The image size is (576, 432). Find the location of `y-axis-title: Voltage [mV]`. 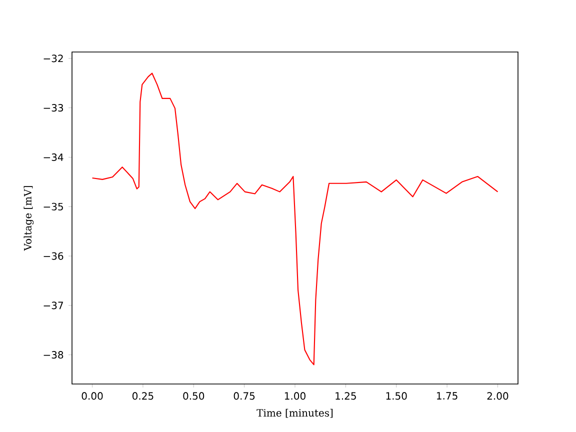

y-axis-title: Voltage [mV] is located at coordinates (29, 218).